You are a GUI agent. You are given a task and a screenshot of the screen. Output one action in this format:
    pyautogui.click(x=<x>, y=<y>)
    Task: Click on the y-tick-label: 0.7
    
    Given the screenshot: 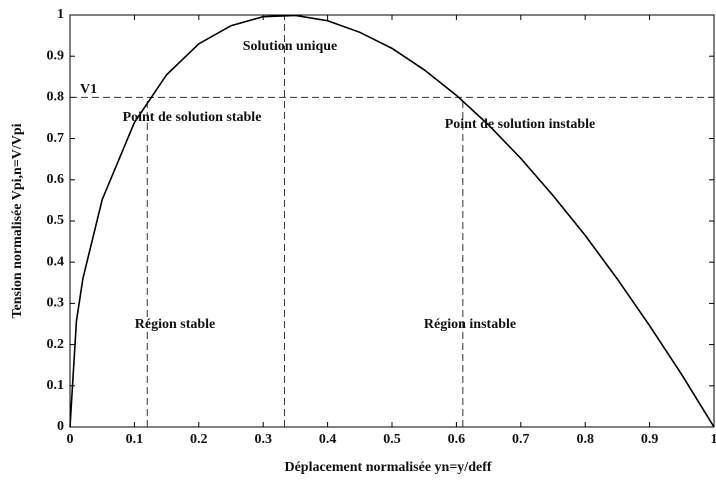 What is the action you would take?
    pyautogui.click(x=56, y=138)
    